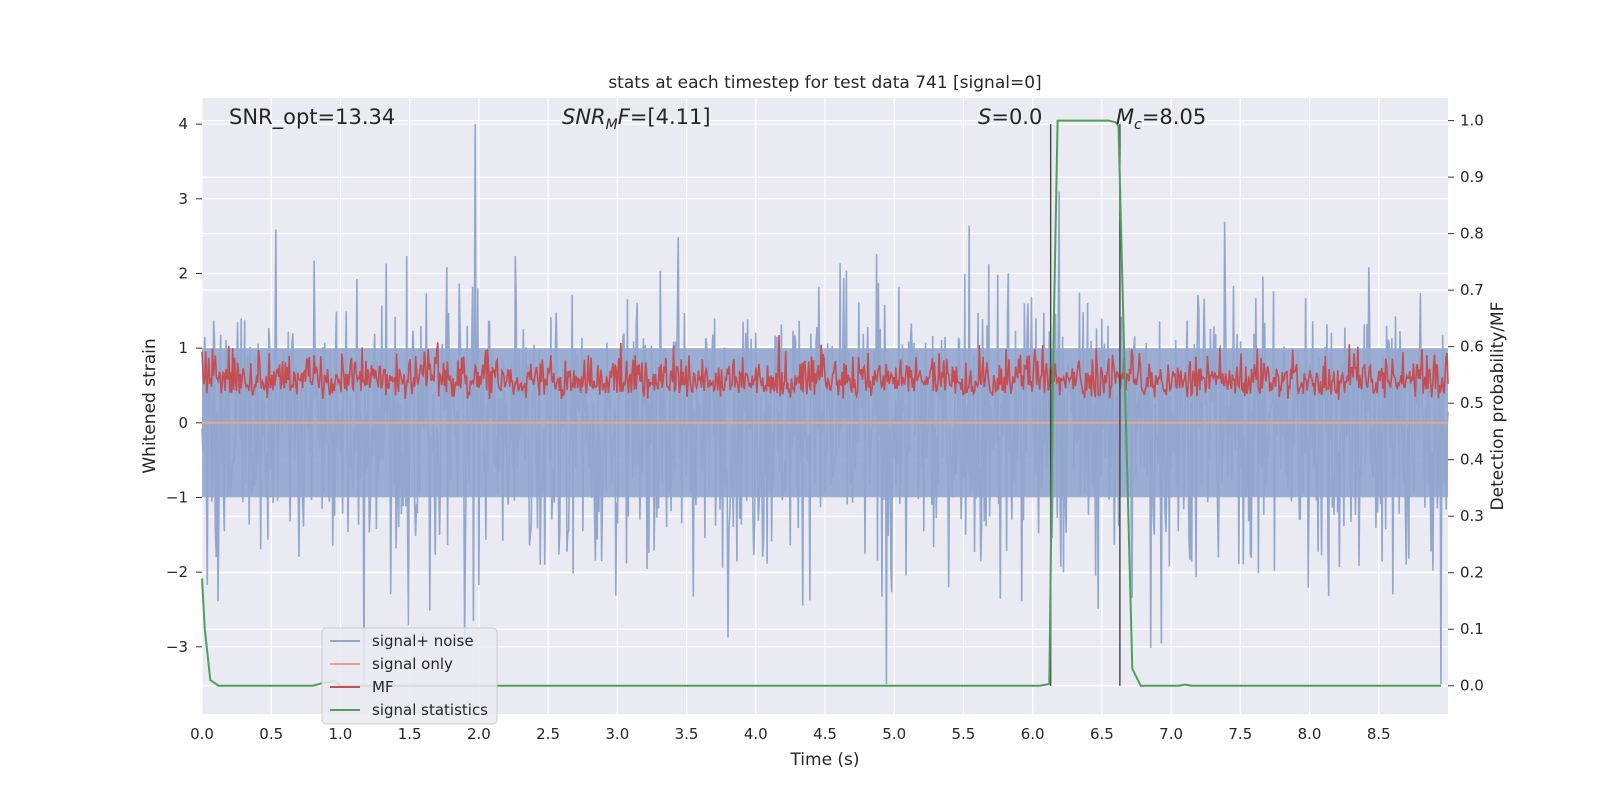  What do you see at coordinates (1472, 460) in the screenshot?
I see `y-tick-label-right: 0.4` at bounding box center [1472, 460].